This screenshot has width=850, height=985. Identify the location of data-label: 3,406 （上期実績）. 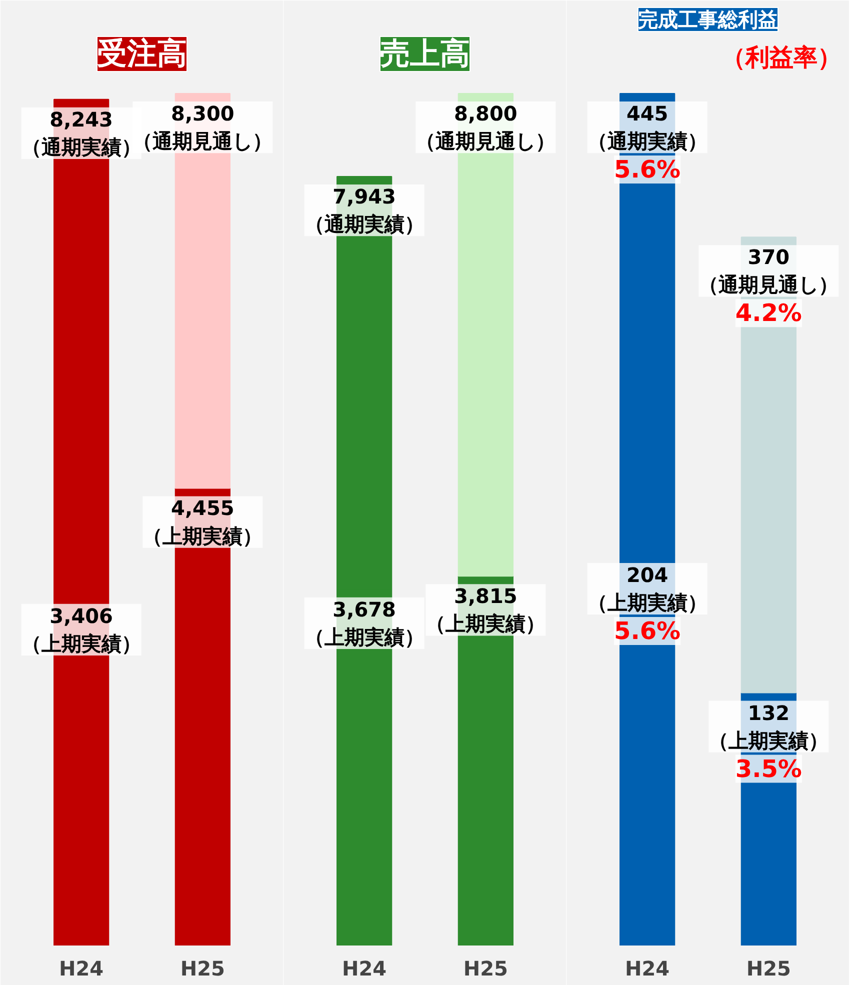
(81, 630).